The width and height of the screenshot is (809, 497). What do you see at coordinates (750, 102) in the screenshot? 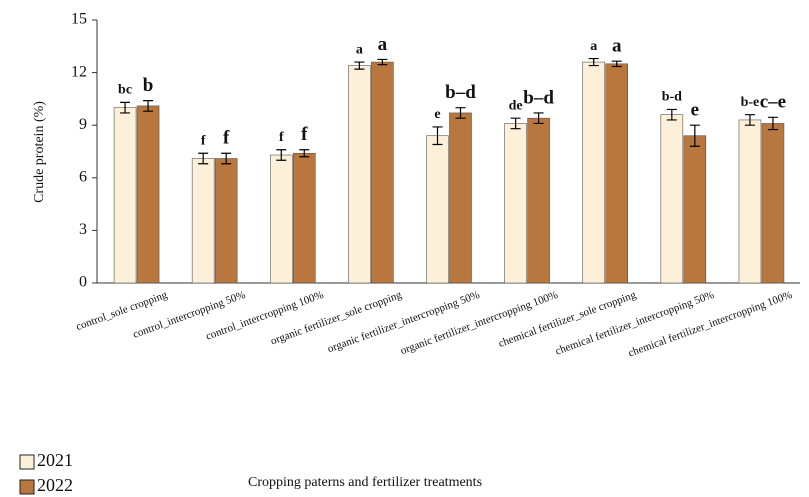
I see `significance-letter: b-e` at bounding box center [750, 102].